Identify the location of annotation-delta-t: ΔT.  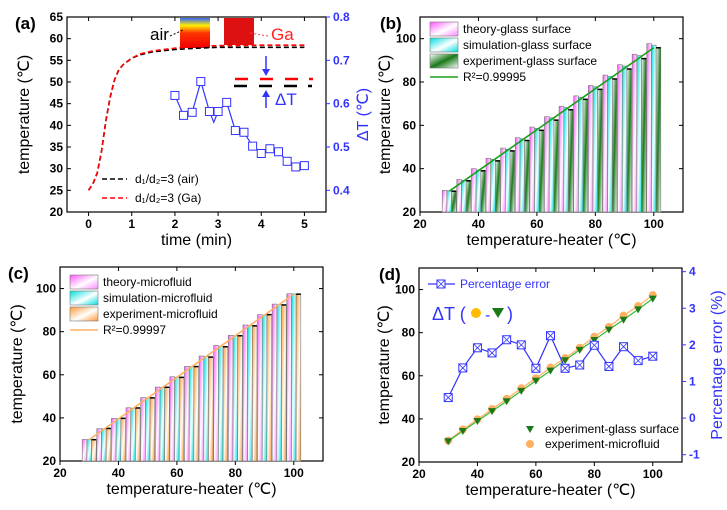
(286, 99).